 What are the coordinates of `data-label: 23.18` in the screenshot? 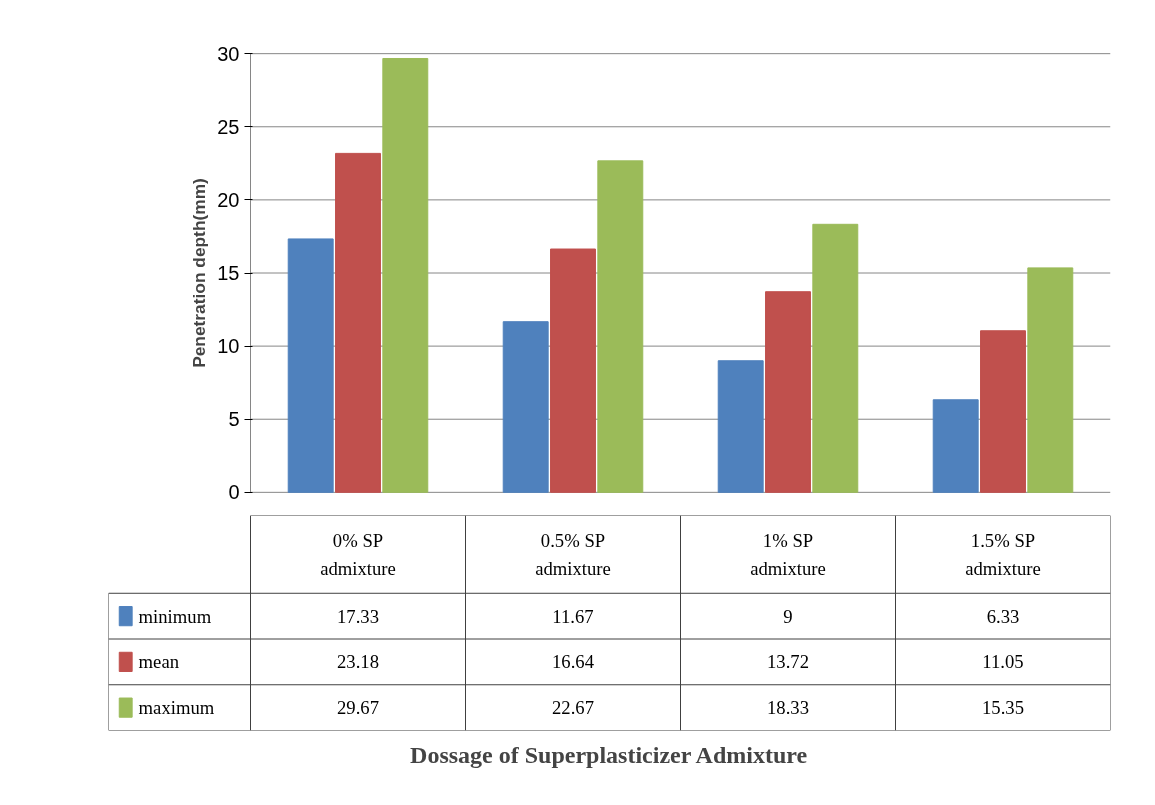 It's located at (358, 662).